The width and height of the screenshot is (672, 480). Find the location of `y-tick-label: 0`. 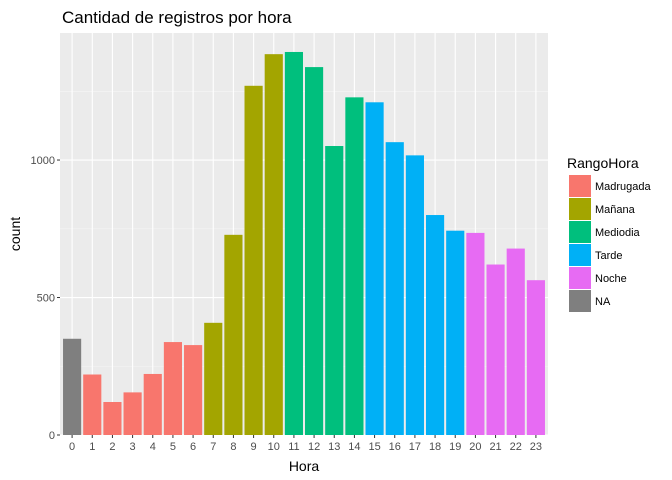

y-tick-label: 0 is located at coordinates (52, 436).